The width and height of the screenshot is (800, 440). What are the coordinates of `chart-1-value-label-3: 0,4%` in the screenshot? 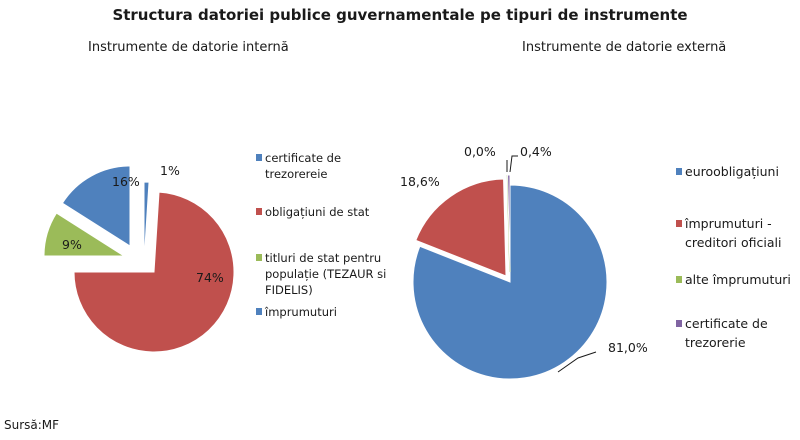 It's located at (536, 151).